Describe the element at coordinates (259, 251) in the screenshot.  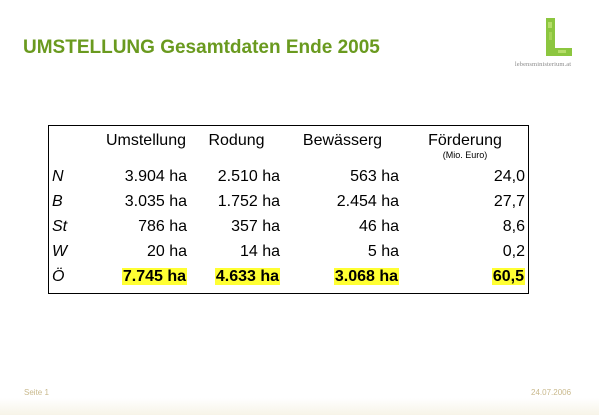
I see `cell-rodung: 14 ha` at that location.